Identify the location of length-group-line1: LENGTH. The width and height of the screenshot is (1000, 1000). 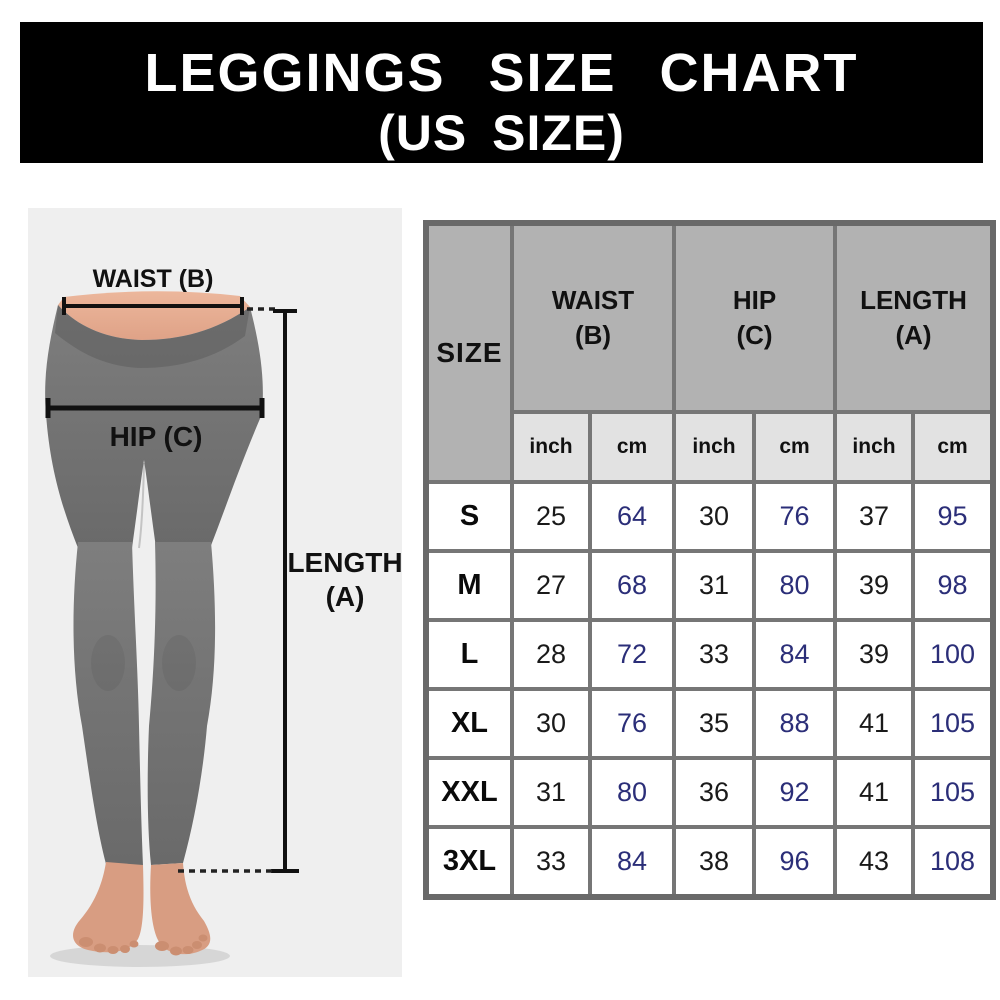
(913, 299).